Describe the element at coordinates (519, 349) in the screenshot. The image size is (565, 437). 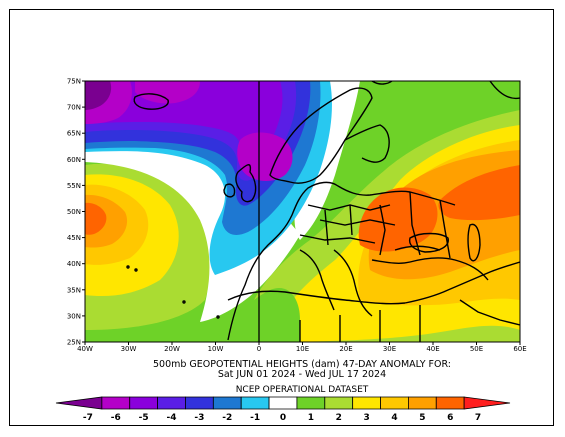
I see `lon-tick-label: 60E` at that location.